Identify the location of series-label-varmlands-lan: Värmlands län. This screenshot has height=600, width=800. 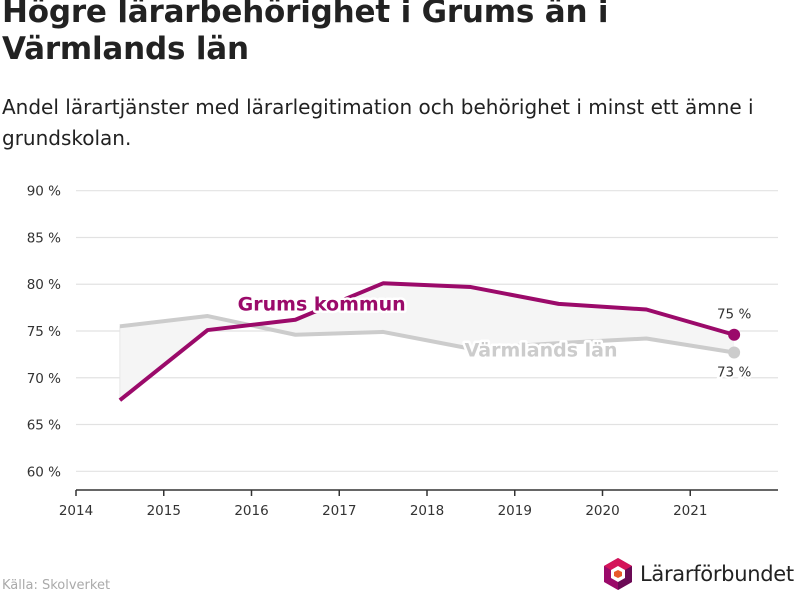
(541, 350).